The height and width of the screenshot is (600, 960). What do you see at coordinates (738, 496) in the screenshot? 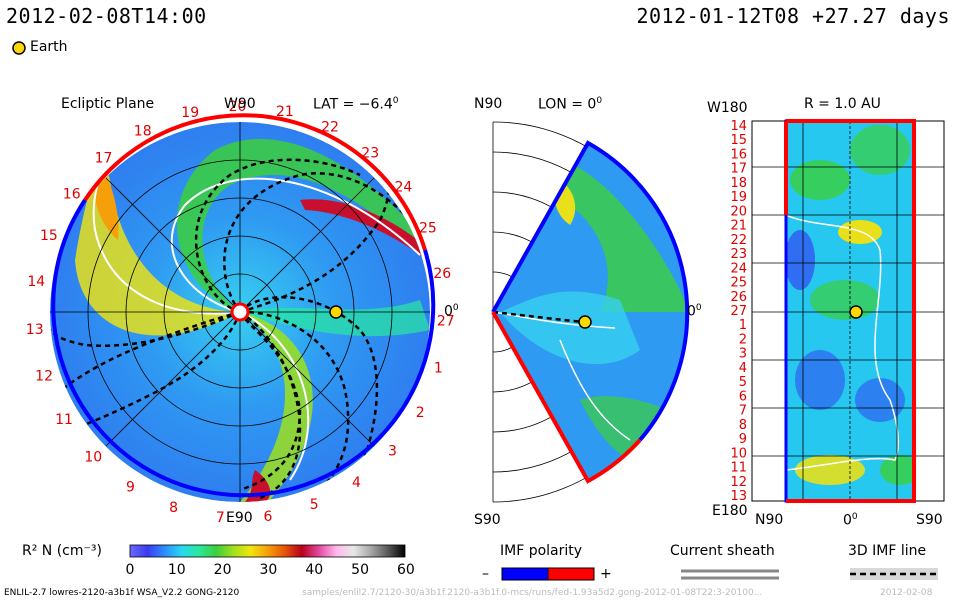
I see `sphere-y-label: 13` at bounding box center [738, 496].